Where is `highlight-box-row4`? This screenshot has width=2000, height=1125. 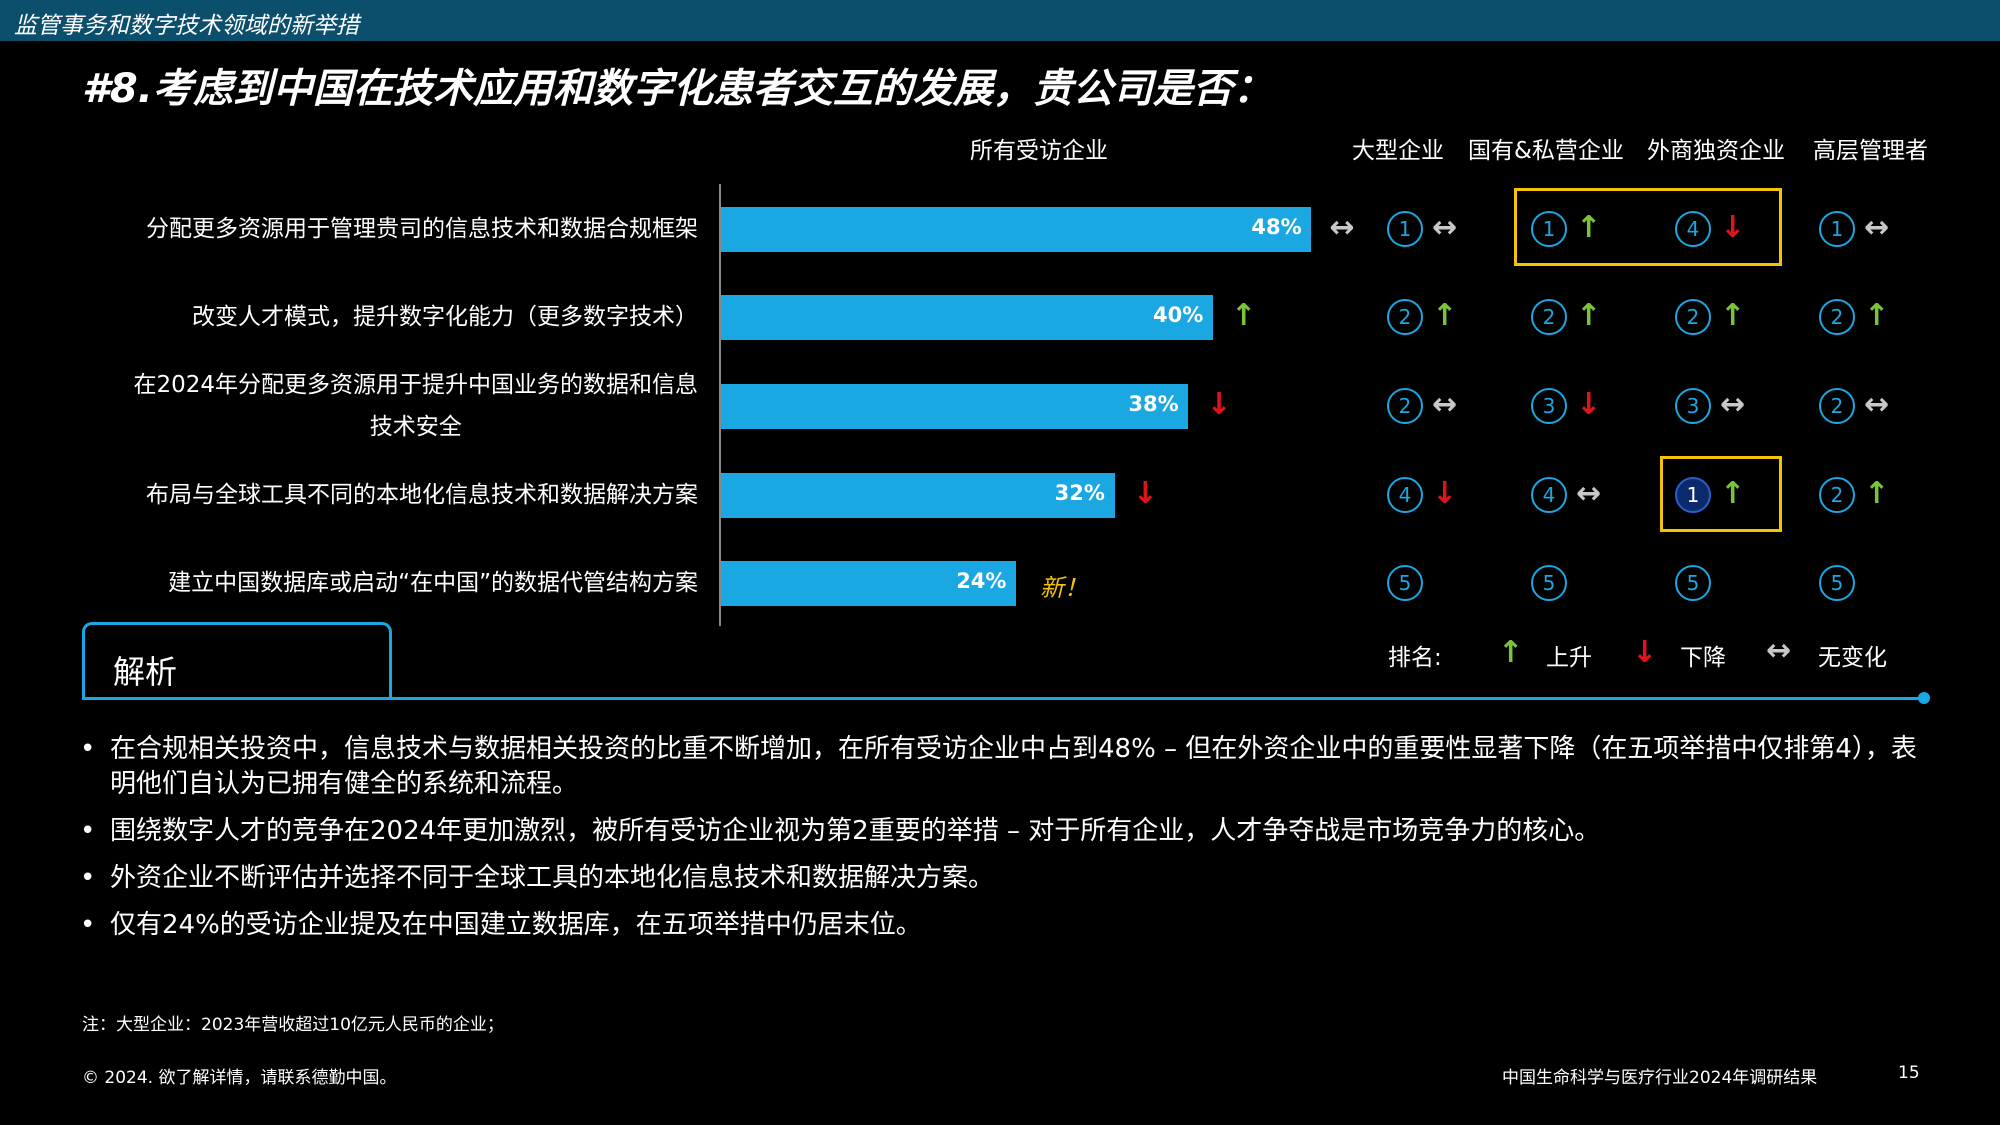 highlight-box-row4 is located at coordinates (1721, 494).